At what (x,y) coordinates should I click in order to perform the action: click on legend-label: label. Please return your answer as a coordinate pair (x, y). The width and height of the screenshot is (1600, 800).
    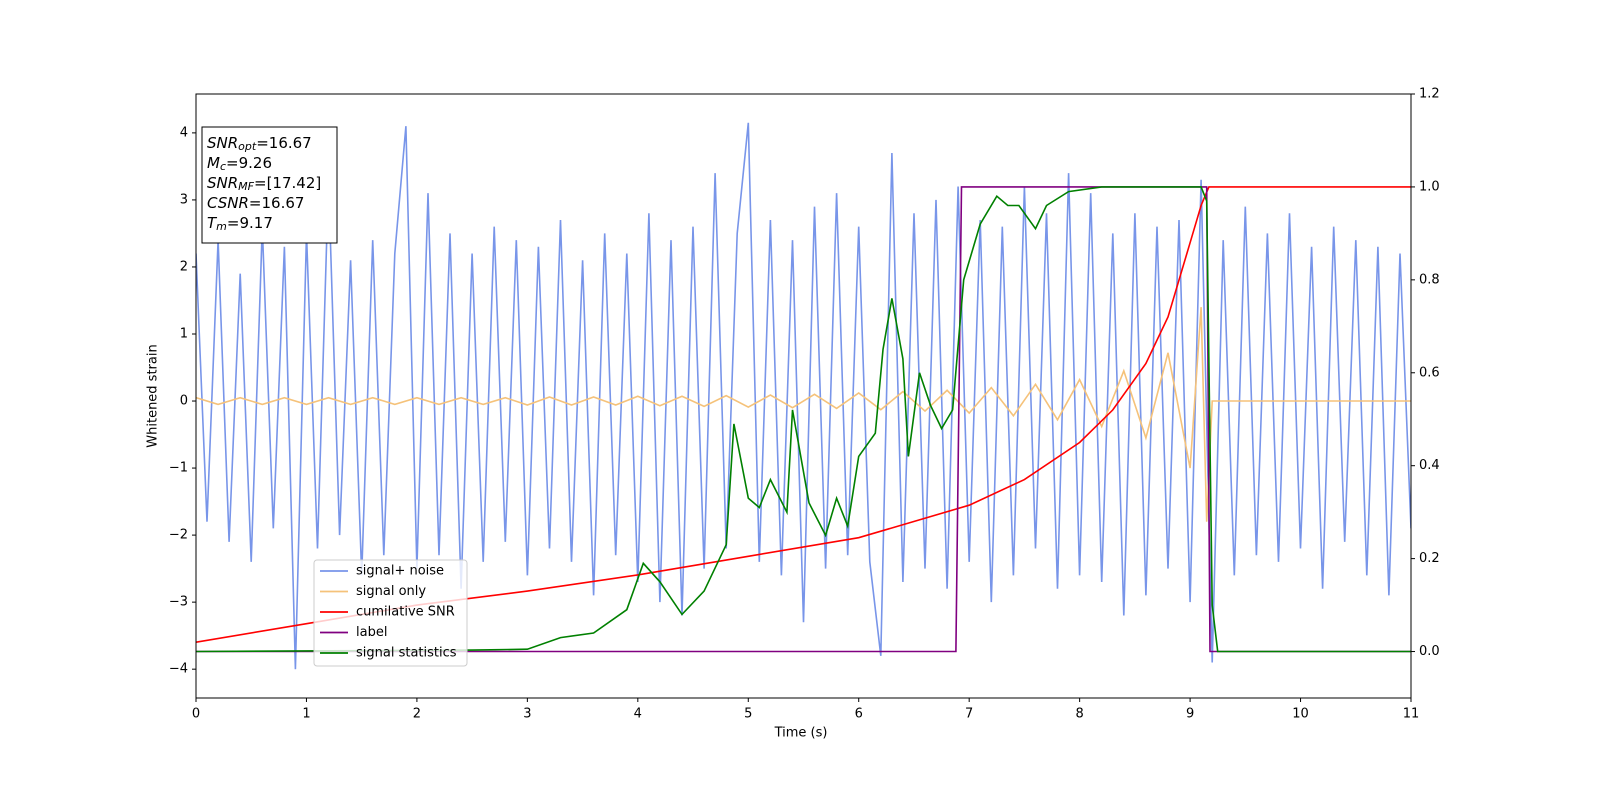
    Looking at the image, I should click on (371, 632).